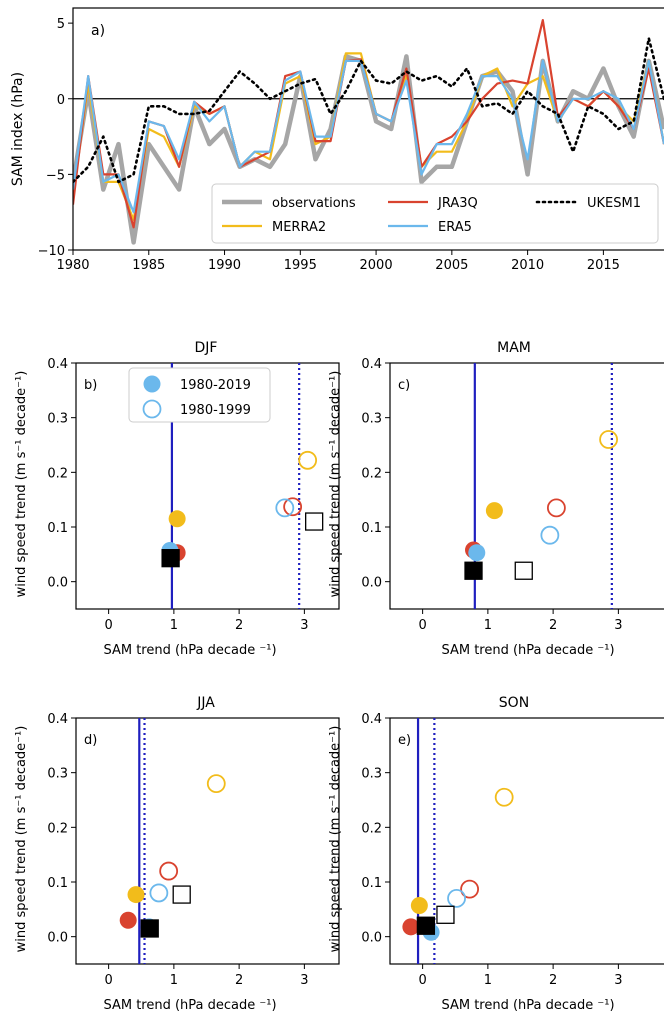 The width and height of the screenshot is (664, 1021). Describe the element at coordinates (90, 385) in the screenshot. I see `panel-label: b)` at that location.